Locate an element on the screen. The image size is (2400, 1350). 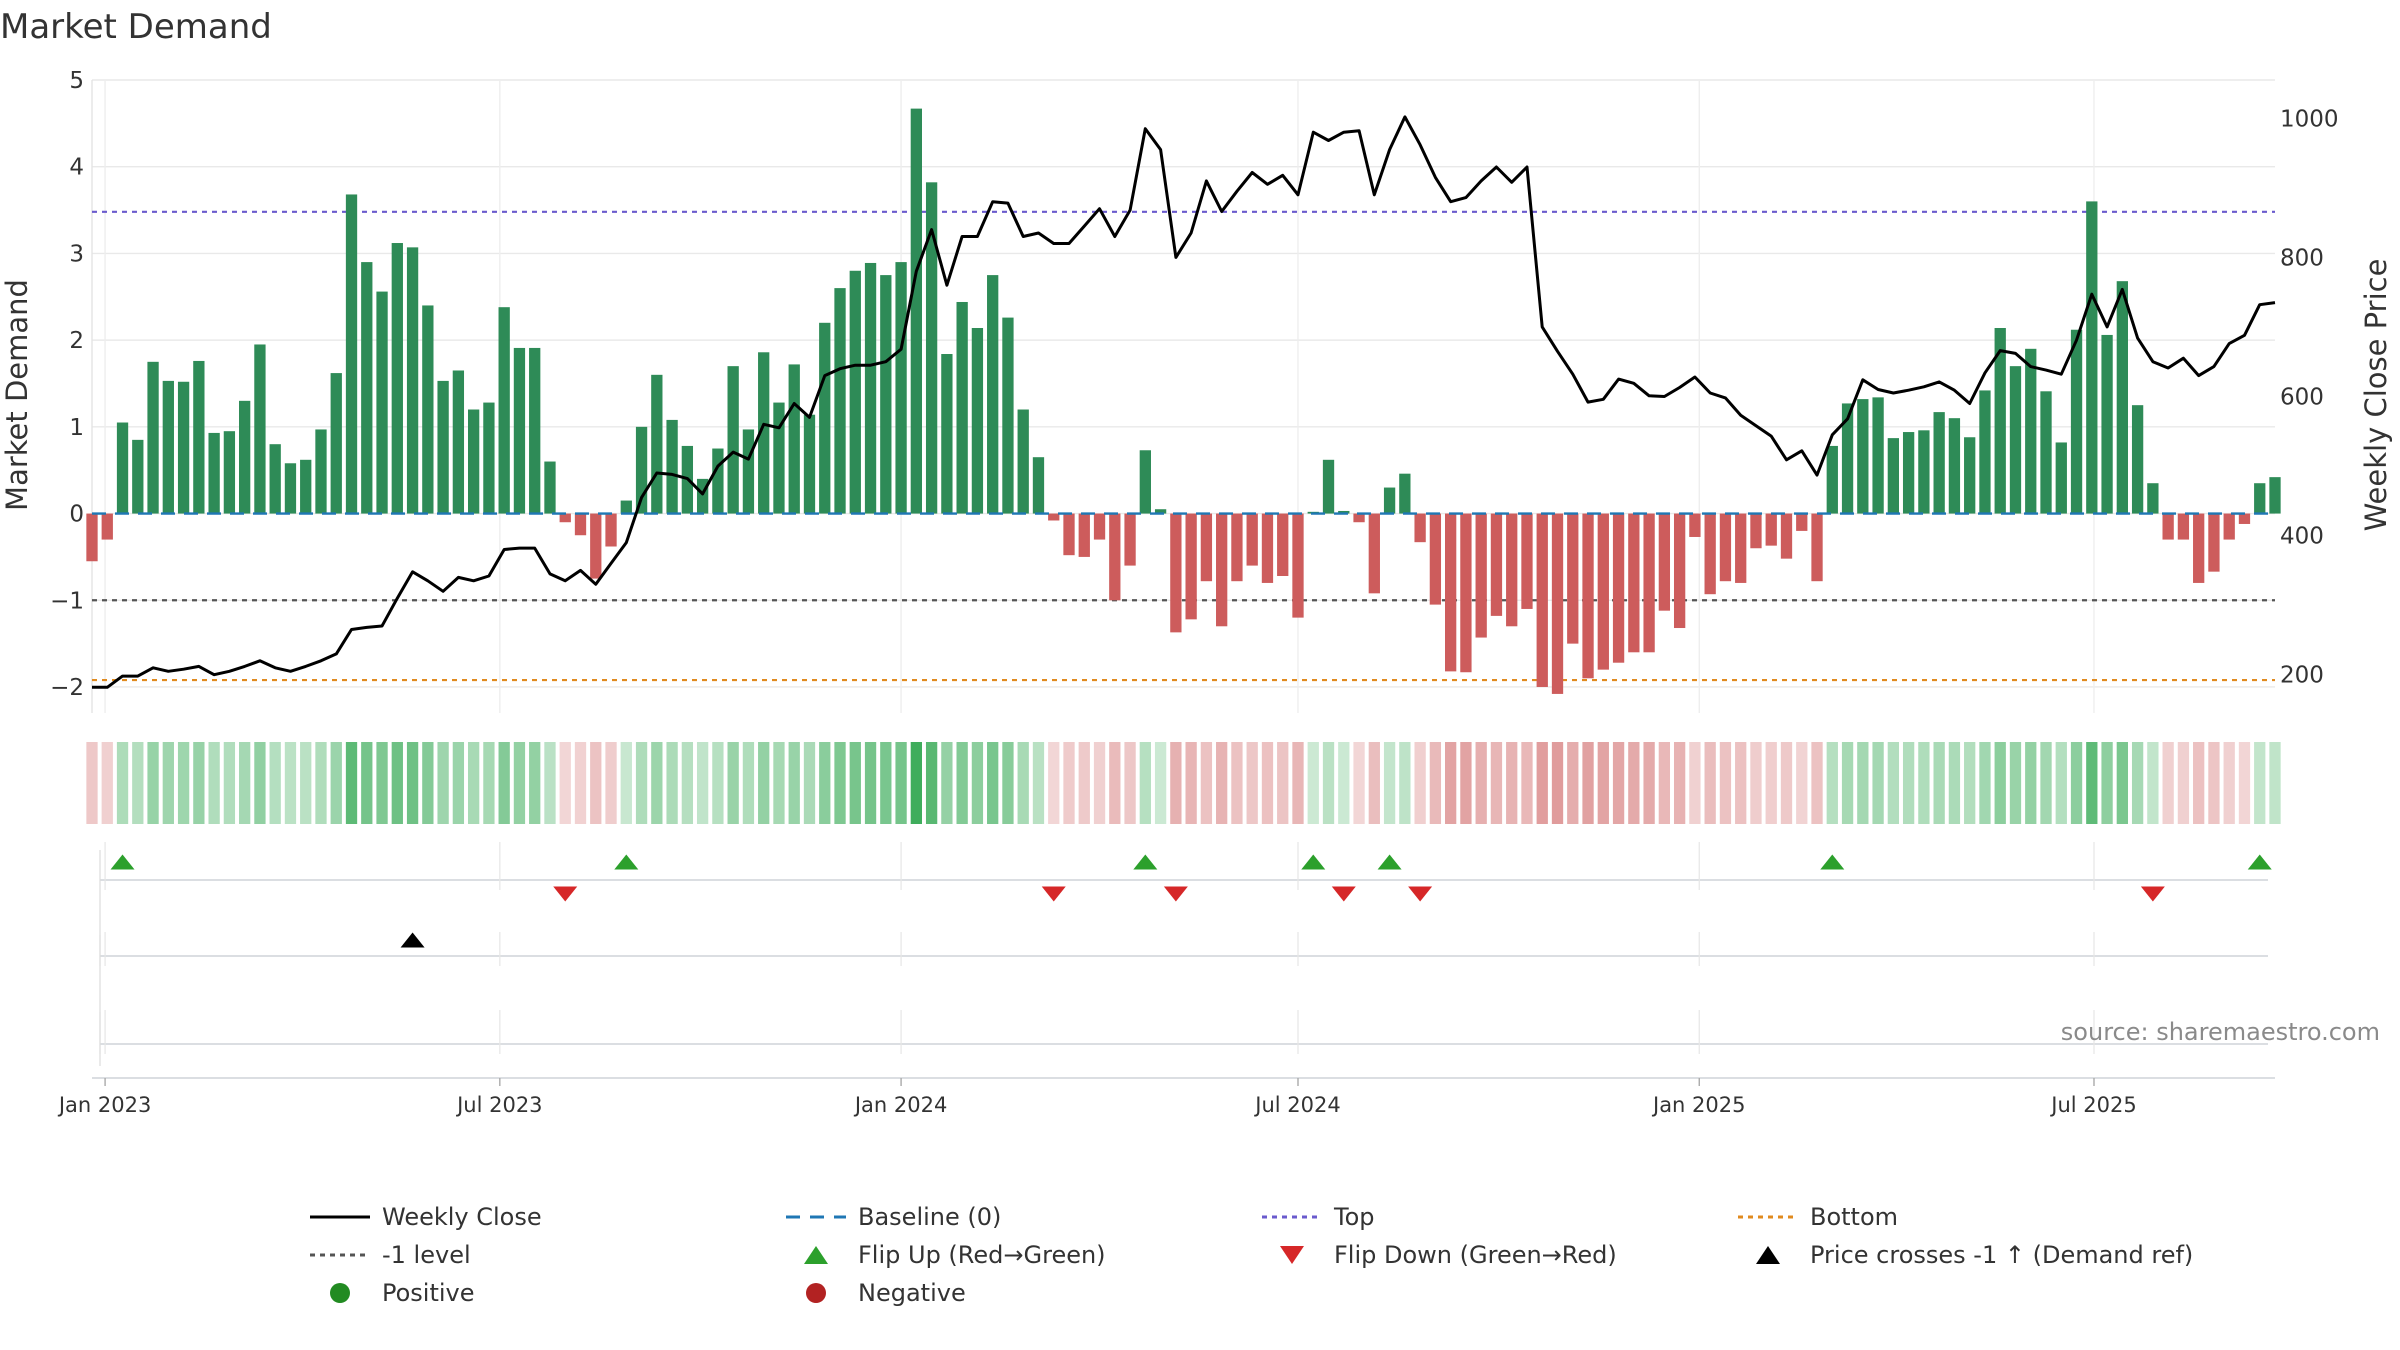
y-tick-label: 5 is located at coordinates (76, 81).